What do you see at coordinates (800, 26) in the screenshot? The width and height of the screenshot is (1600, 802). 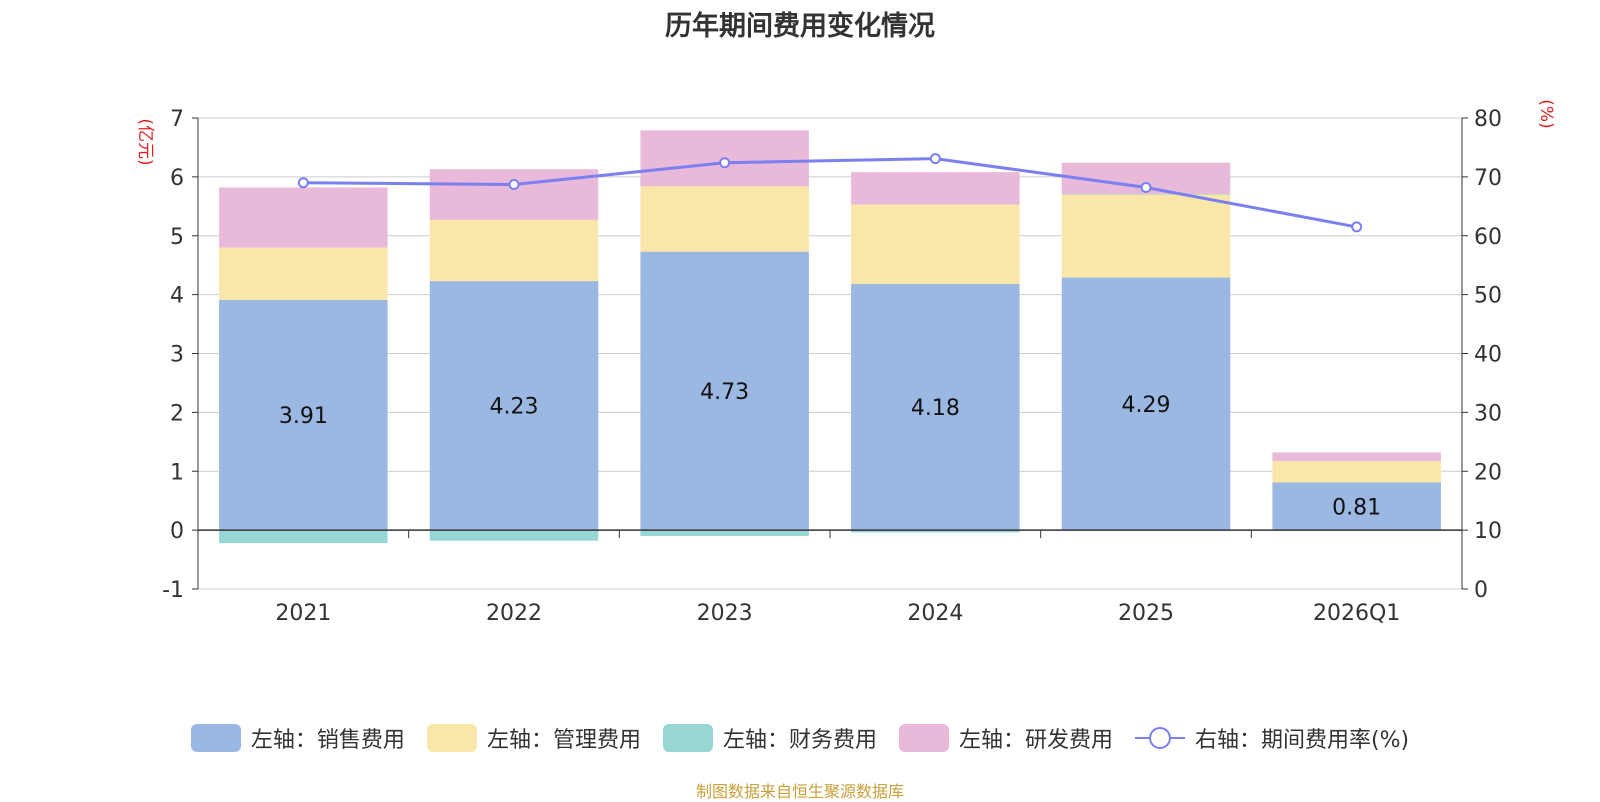 I see `chart-title: 历年期间费用变化情况` at bounding box center [800, 26].